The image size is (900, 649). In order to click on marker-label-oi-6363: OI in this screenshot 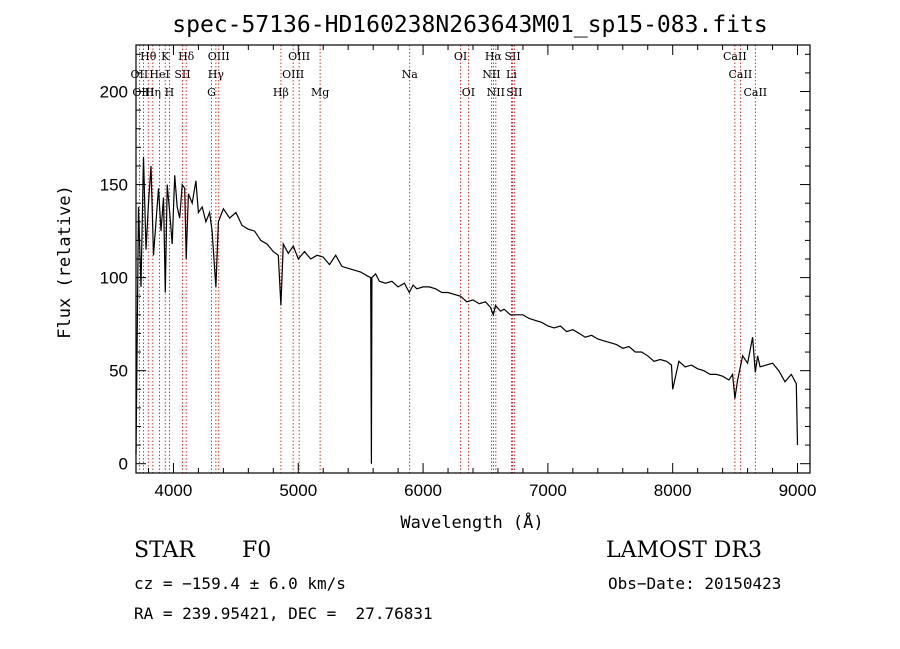, I will do `click(468, 92)`.